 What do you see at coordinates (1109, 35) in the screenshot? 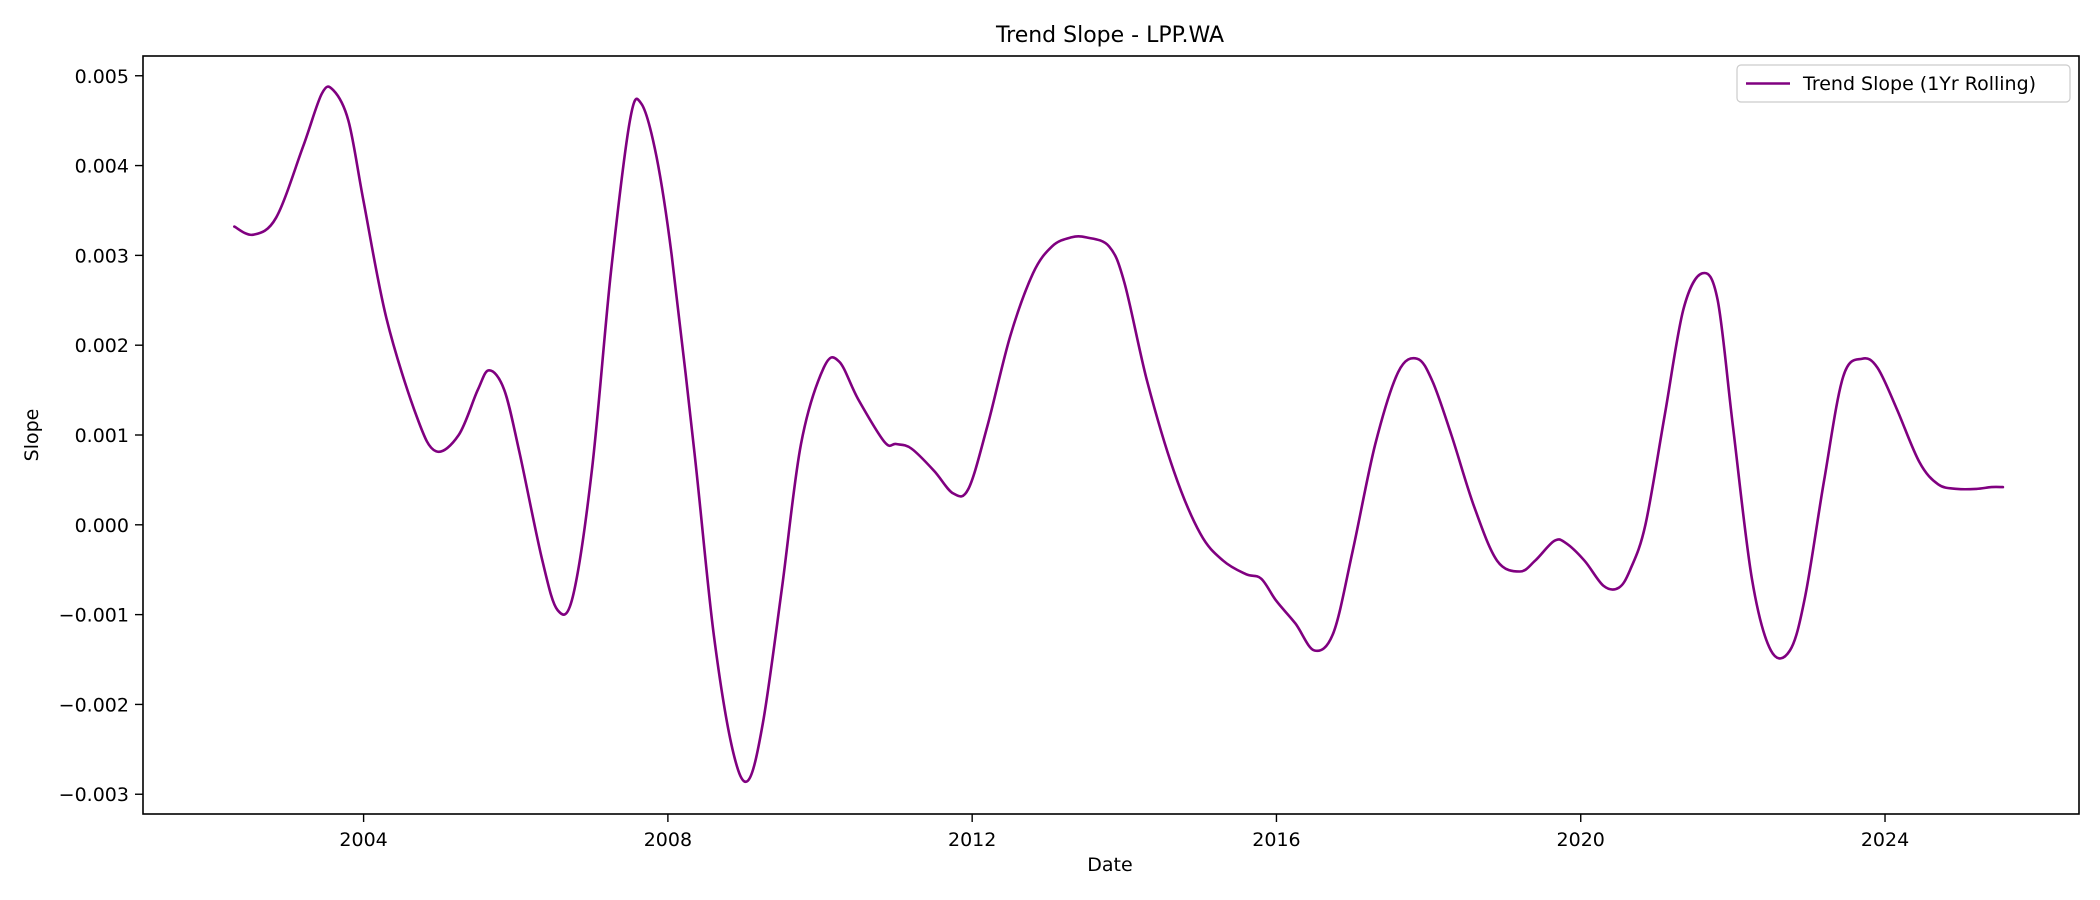
I see `chart-title: Trend Slope - LPP.WA` at bounding box center [1109, 35].